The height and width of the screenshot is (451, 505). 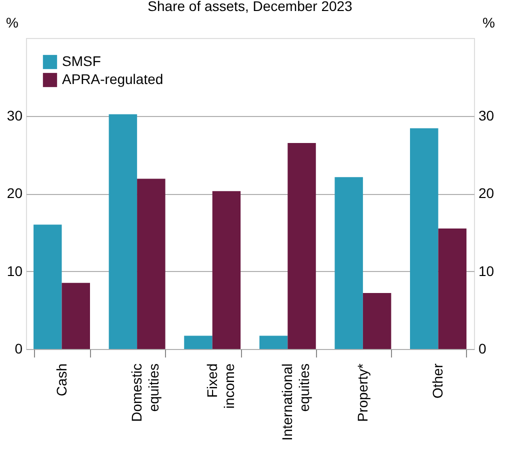 What do you see at coordinates (486, 115) in the screenshot?
I see `y2-tick-label: 30` at bounding box center [486, 115].